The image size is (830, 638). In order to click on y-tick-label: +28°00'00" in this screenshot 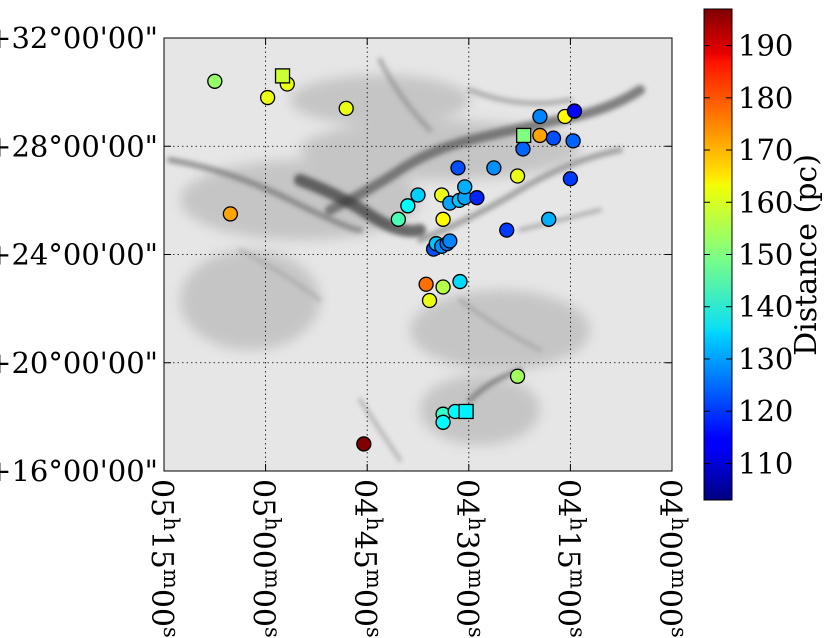, I will do `click(79, 146)`.